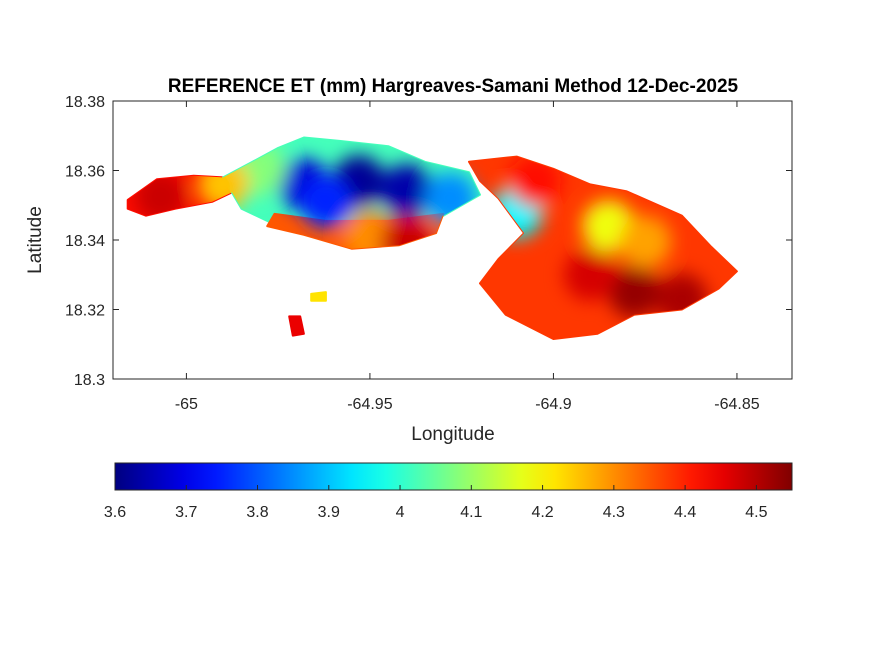  Describe the element at coordinates (329, 512) in the screenshot. I see `colorbar-tick-label: 3.9` at that location.